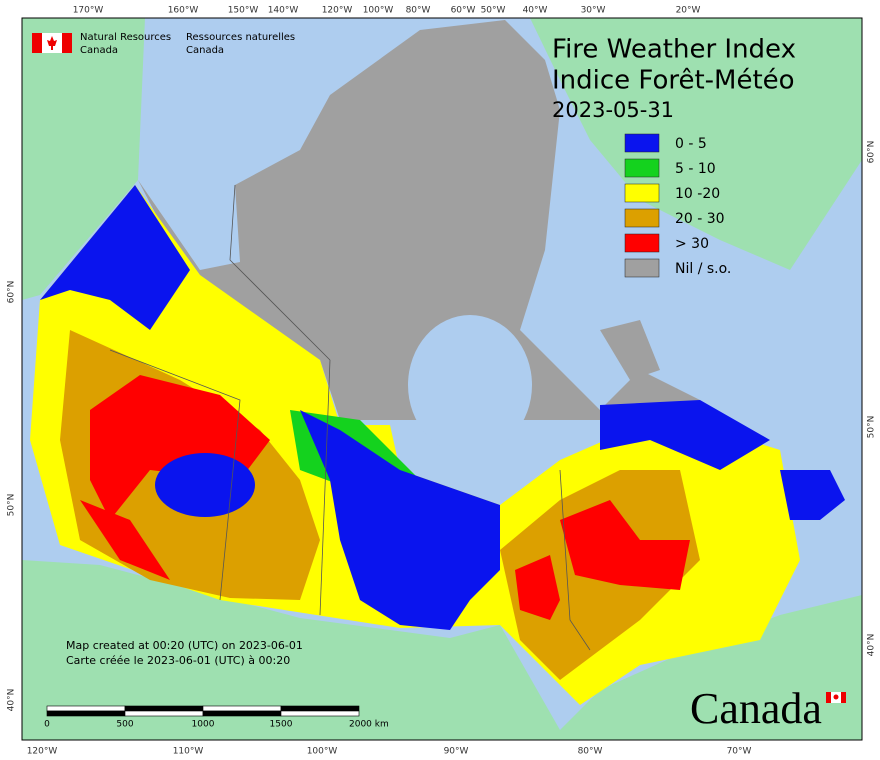 Image resolution: width=880 pixels, height=760 pixels. Describe the element at coordinates (205, 50) in the screenshot. I see `agency-fr: Canada` at that location.